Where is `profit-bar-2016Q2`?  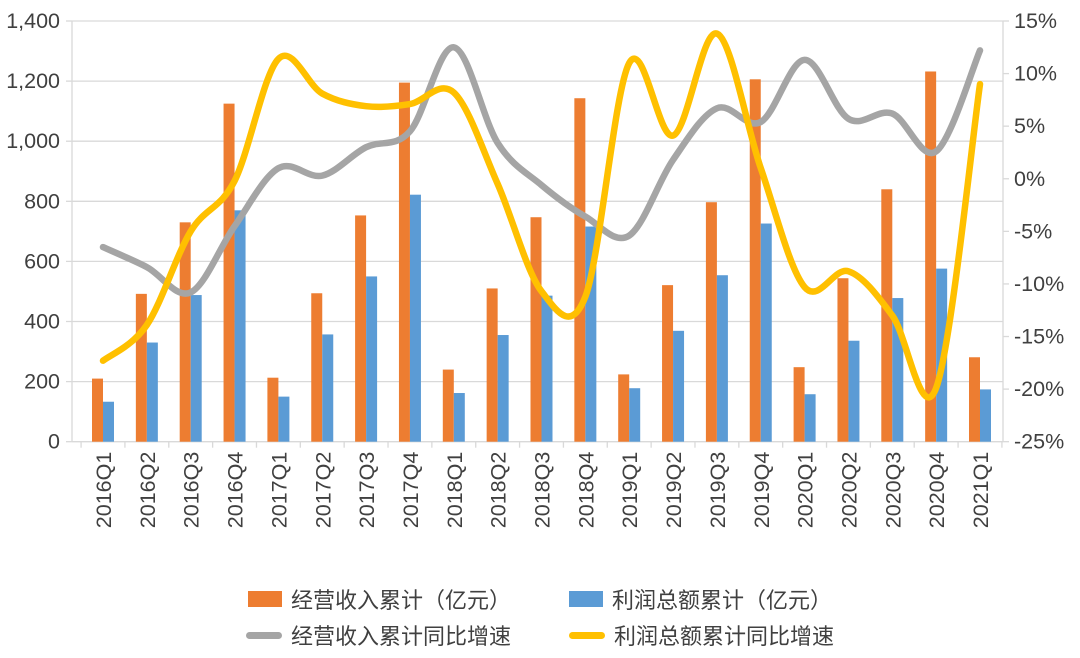
profit-bar-2016Q2 is located at coordinates (152, 392).